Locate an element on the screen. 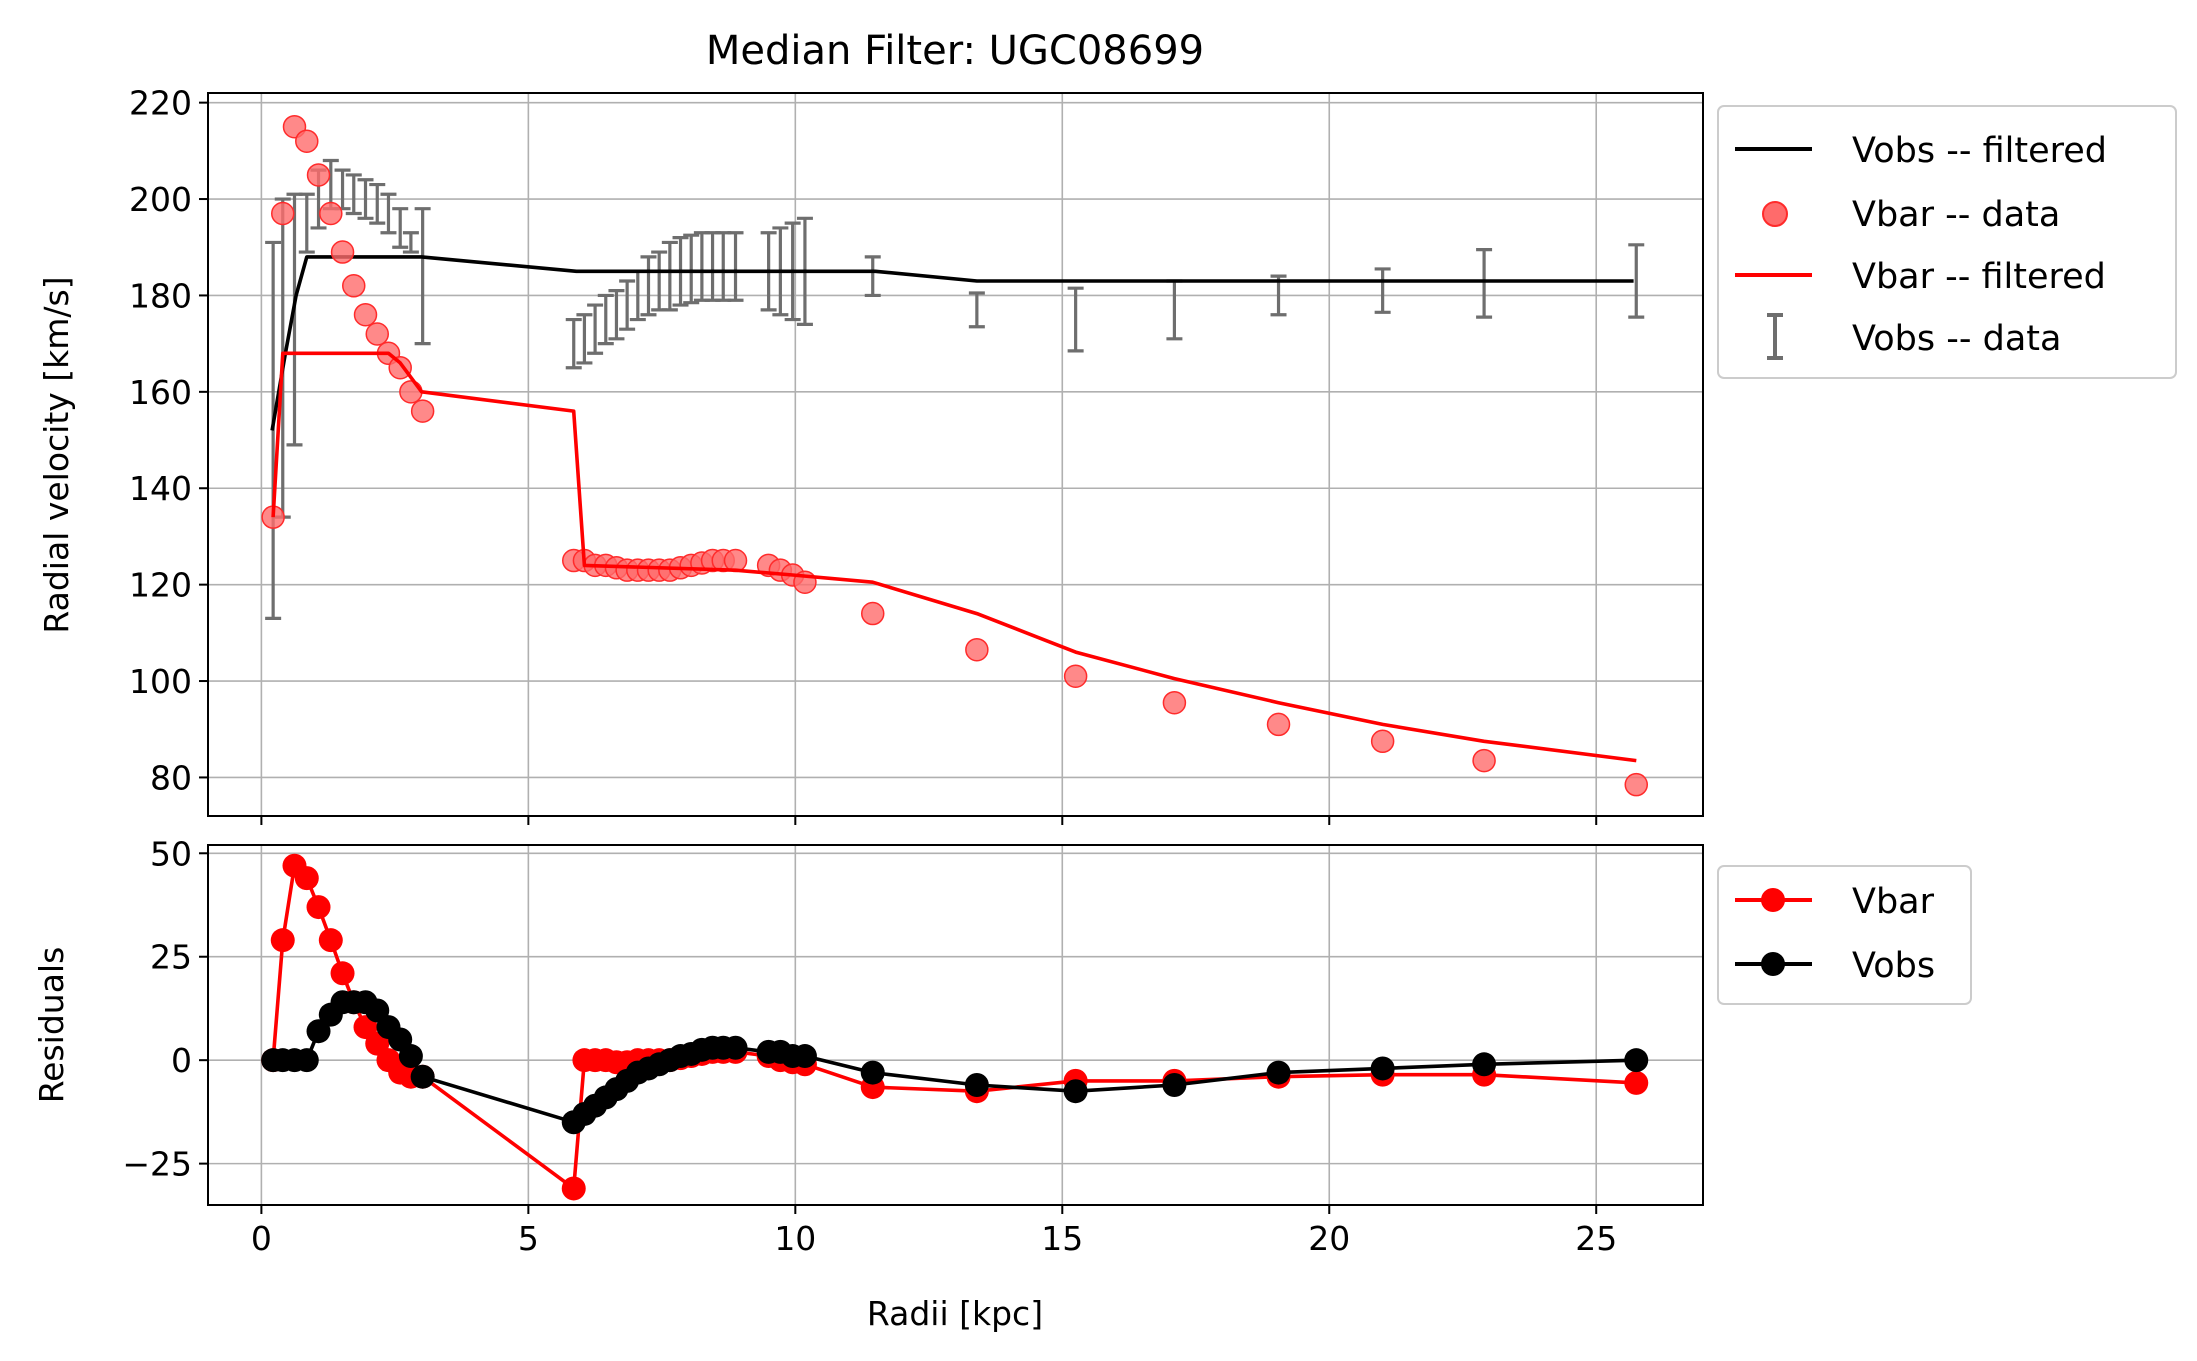  bottom-y-tick-label: 25 is located at coordinates (171, 957).